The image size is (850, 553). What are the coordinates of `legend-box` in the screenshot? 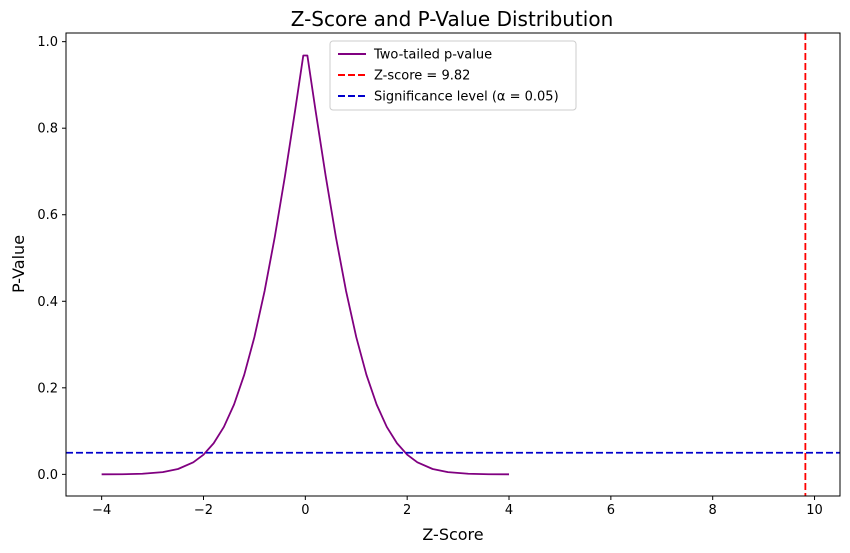 It's located at (453, 75).